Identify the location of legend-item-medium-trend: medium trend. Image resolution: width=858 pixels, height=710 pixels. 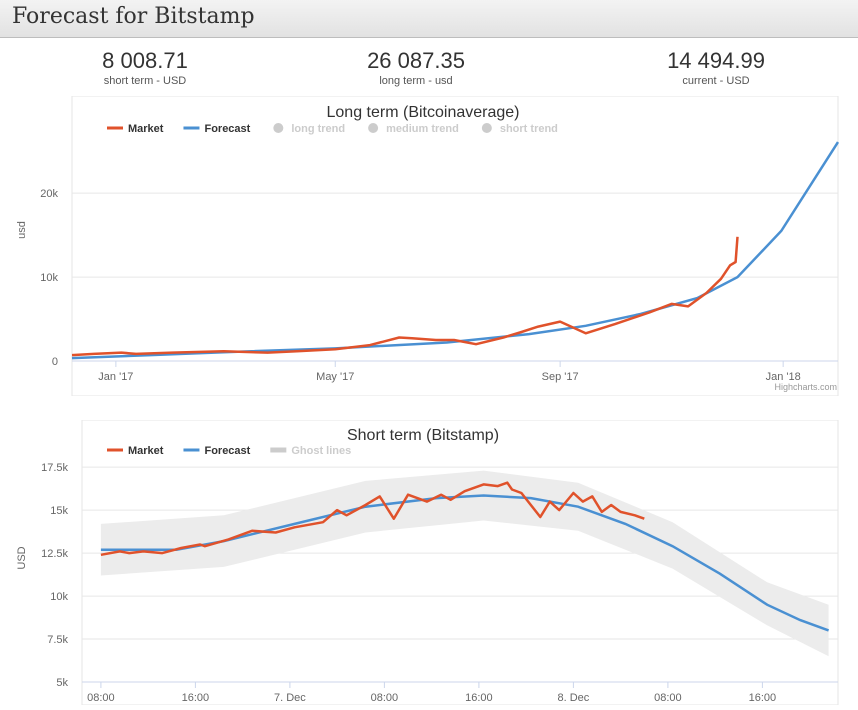
(413, 129).